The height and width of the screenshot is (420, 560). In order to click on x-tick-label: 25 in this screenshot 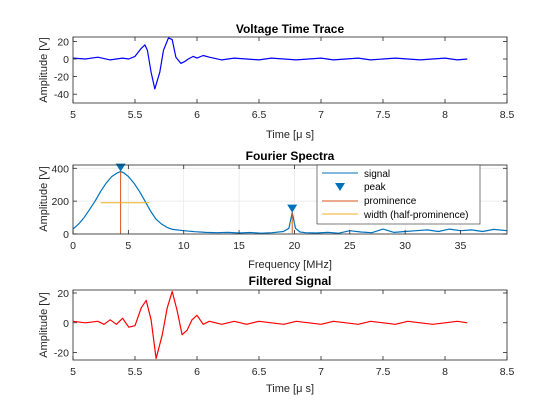, I will do `click(350, 246)`.